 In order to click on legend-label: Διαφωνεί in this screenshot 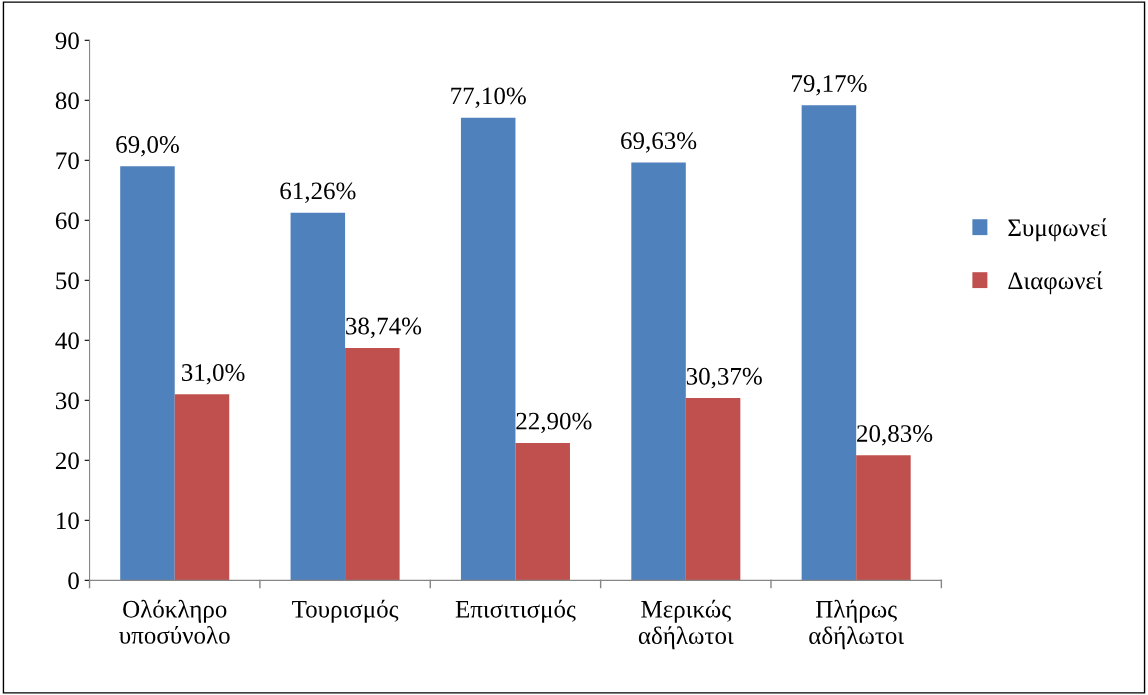, I will do `click(1055, 283)`.